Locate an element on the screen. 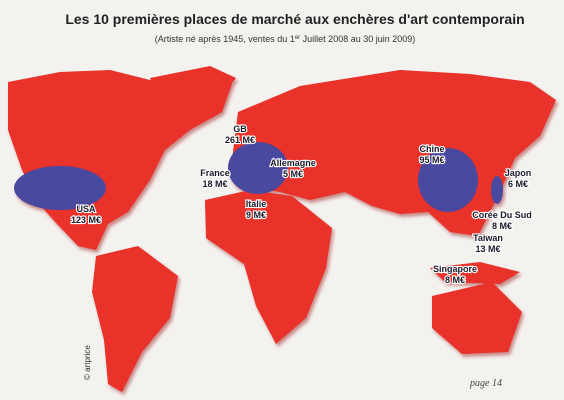  japan-region is located at coordinates (497, 190).